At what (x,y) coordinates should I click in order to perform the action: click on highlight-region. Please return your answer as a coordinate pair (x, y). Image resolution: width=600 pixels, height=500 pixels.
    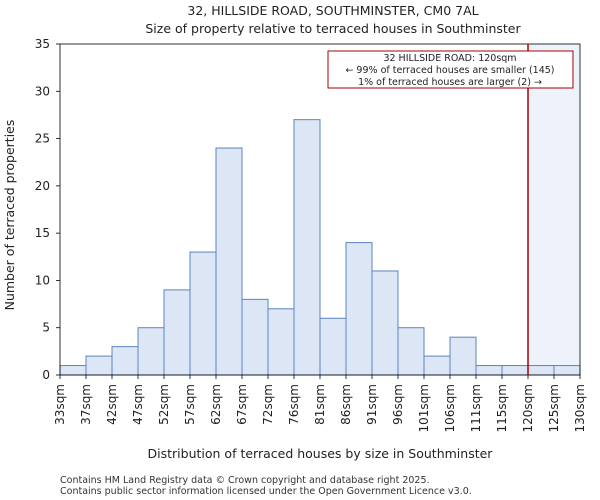
    Looking at the image, I should click on (554, 209).